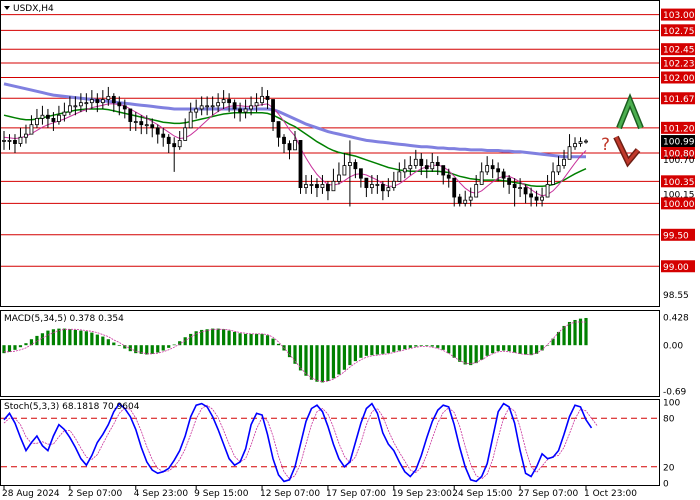  I want to click on stoch-tick-label: 20, so click(669, 468).